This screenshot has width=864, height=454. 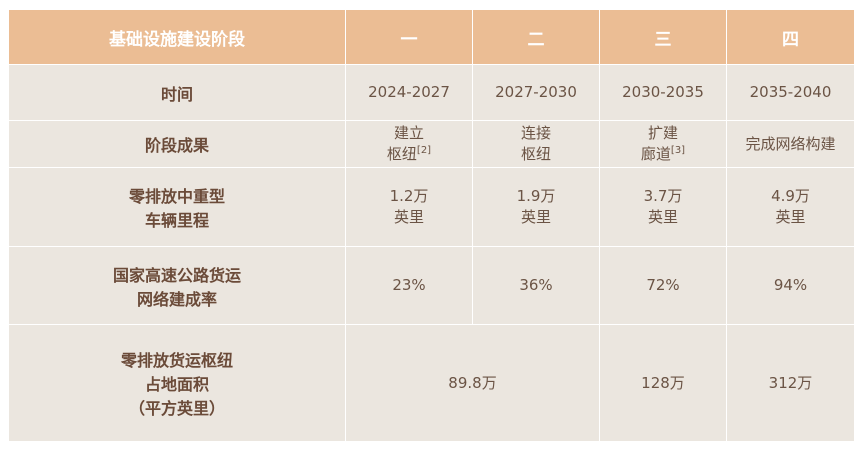 I want to click on header-stage-4: 四, so click(x=790, y=37).